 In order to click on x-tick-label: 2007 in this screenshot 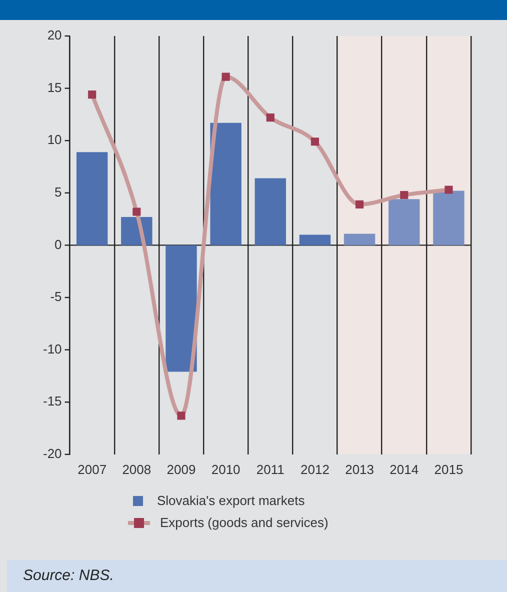, I will do `click(92, 469)`.